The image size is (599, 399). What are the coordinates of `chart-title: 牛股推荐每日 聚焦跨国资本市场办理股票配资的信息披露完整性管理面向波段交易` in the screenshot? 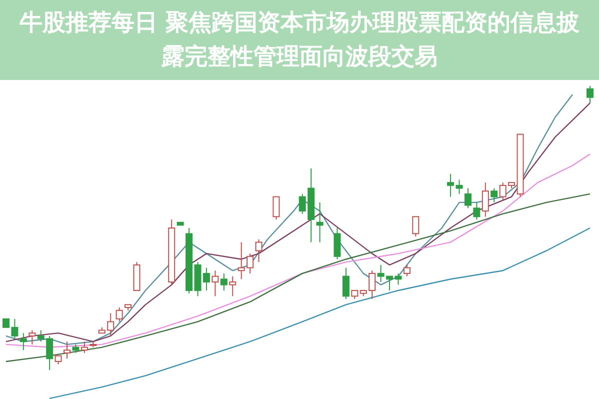 It's located at (299, 40).